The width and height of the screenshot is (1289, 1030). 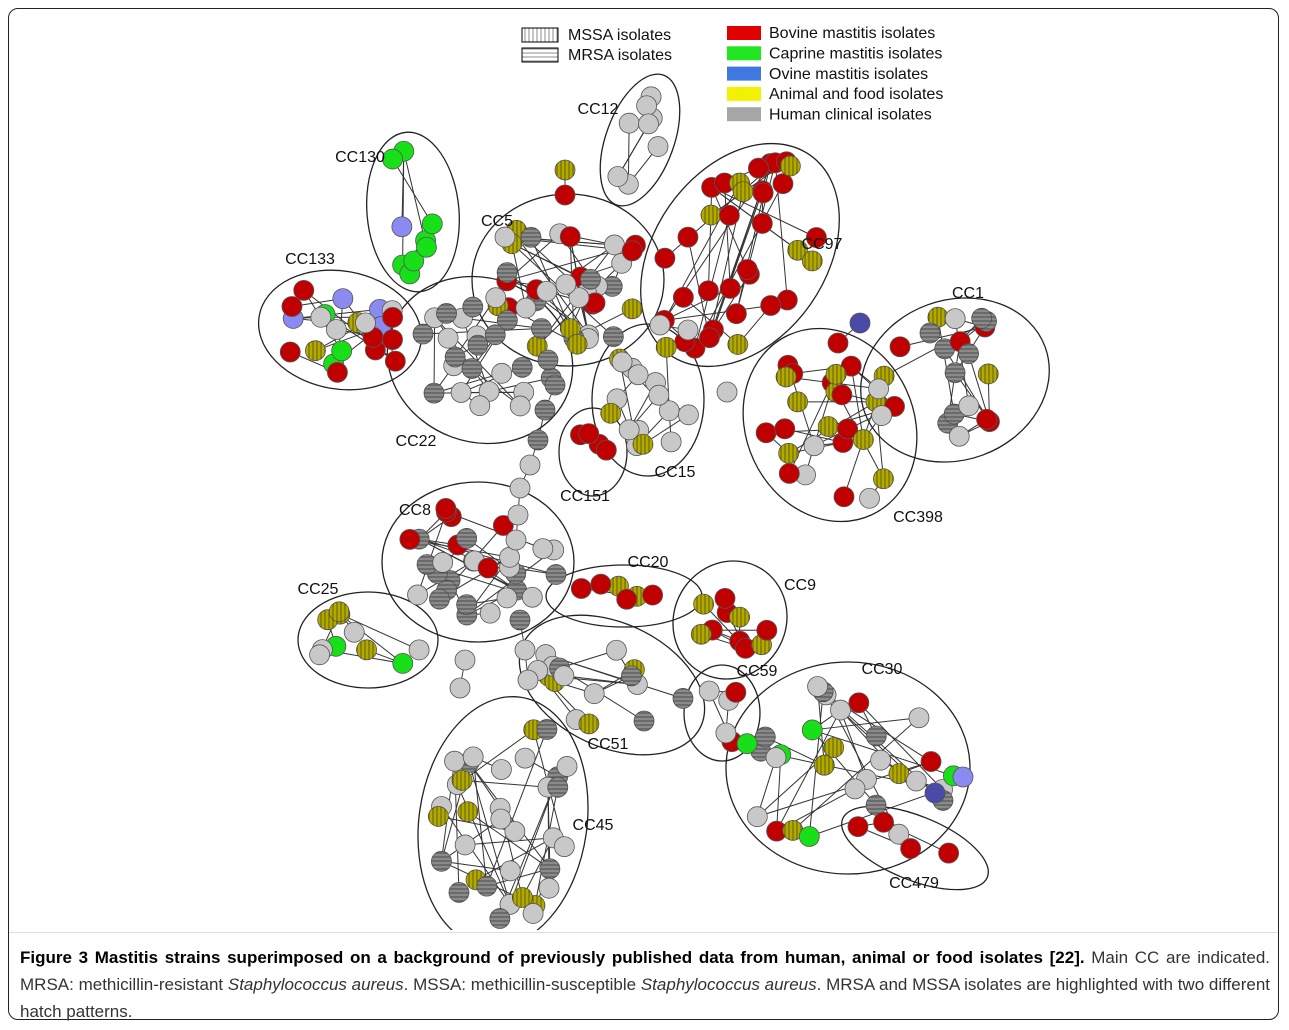 I want to click on cluster-label: CC59, so click(x=757, y=671).